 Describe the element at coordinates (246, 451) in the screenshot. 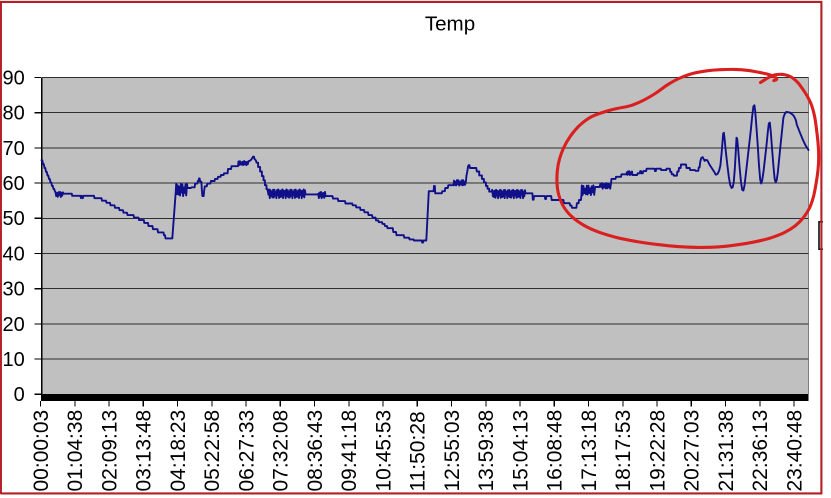

I see `svg-text: 06:27:33` at that location.